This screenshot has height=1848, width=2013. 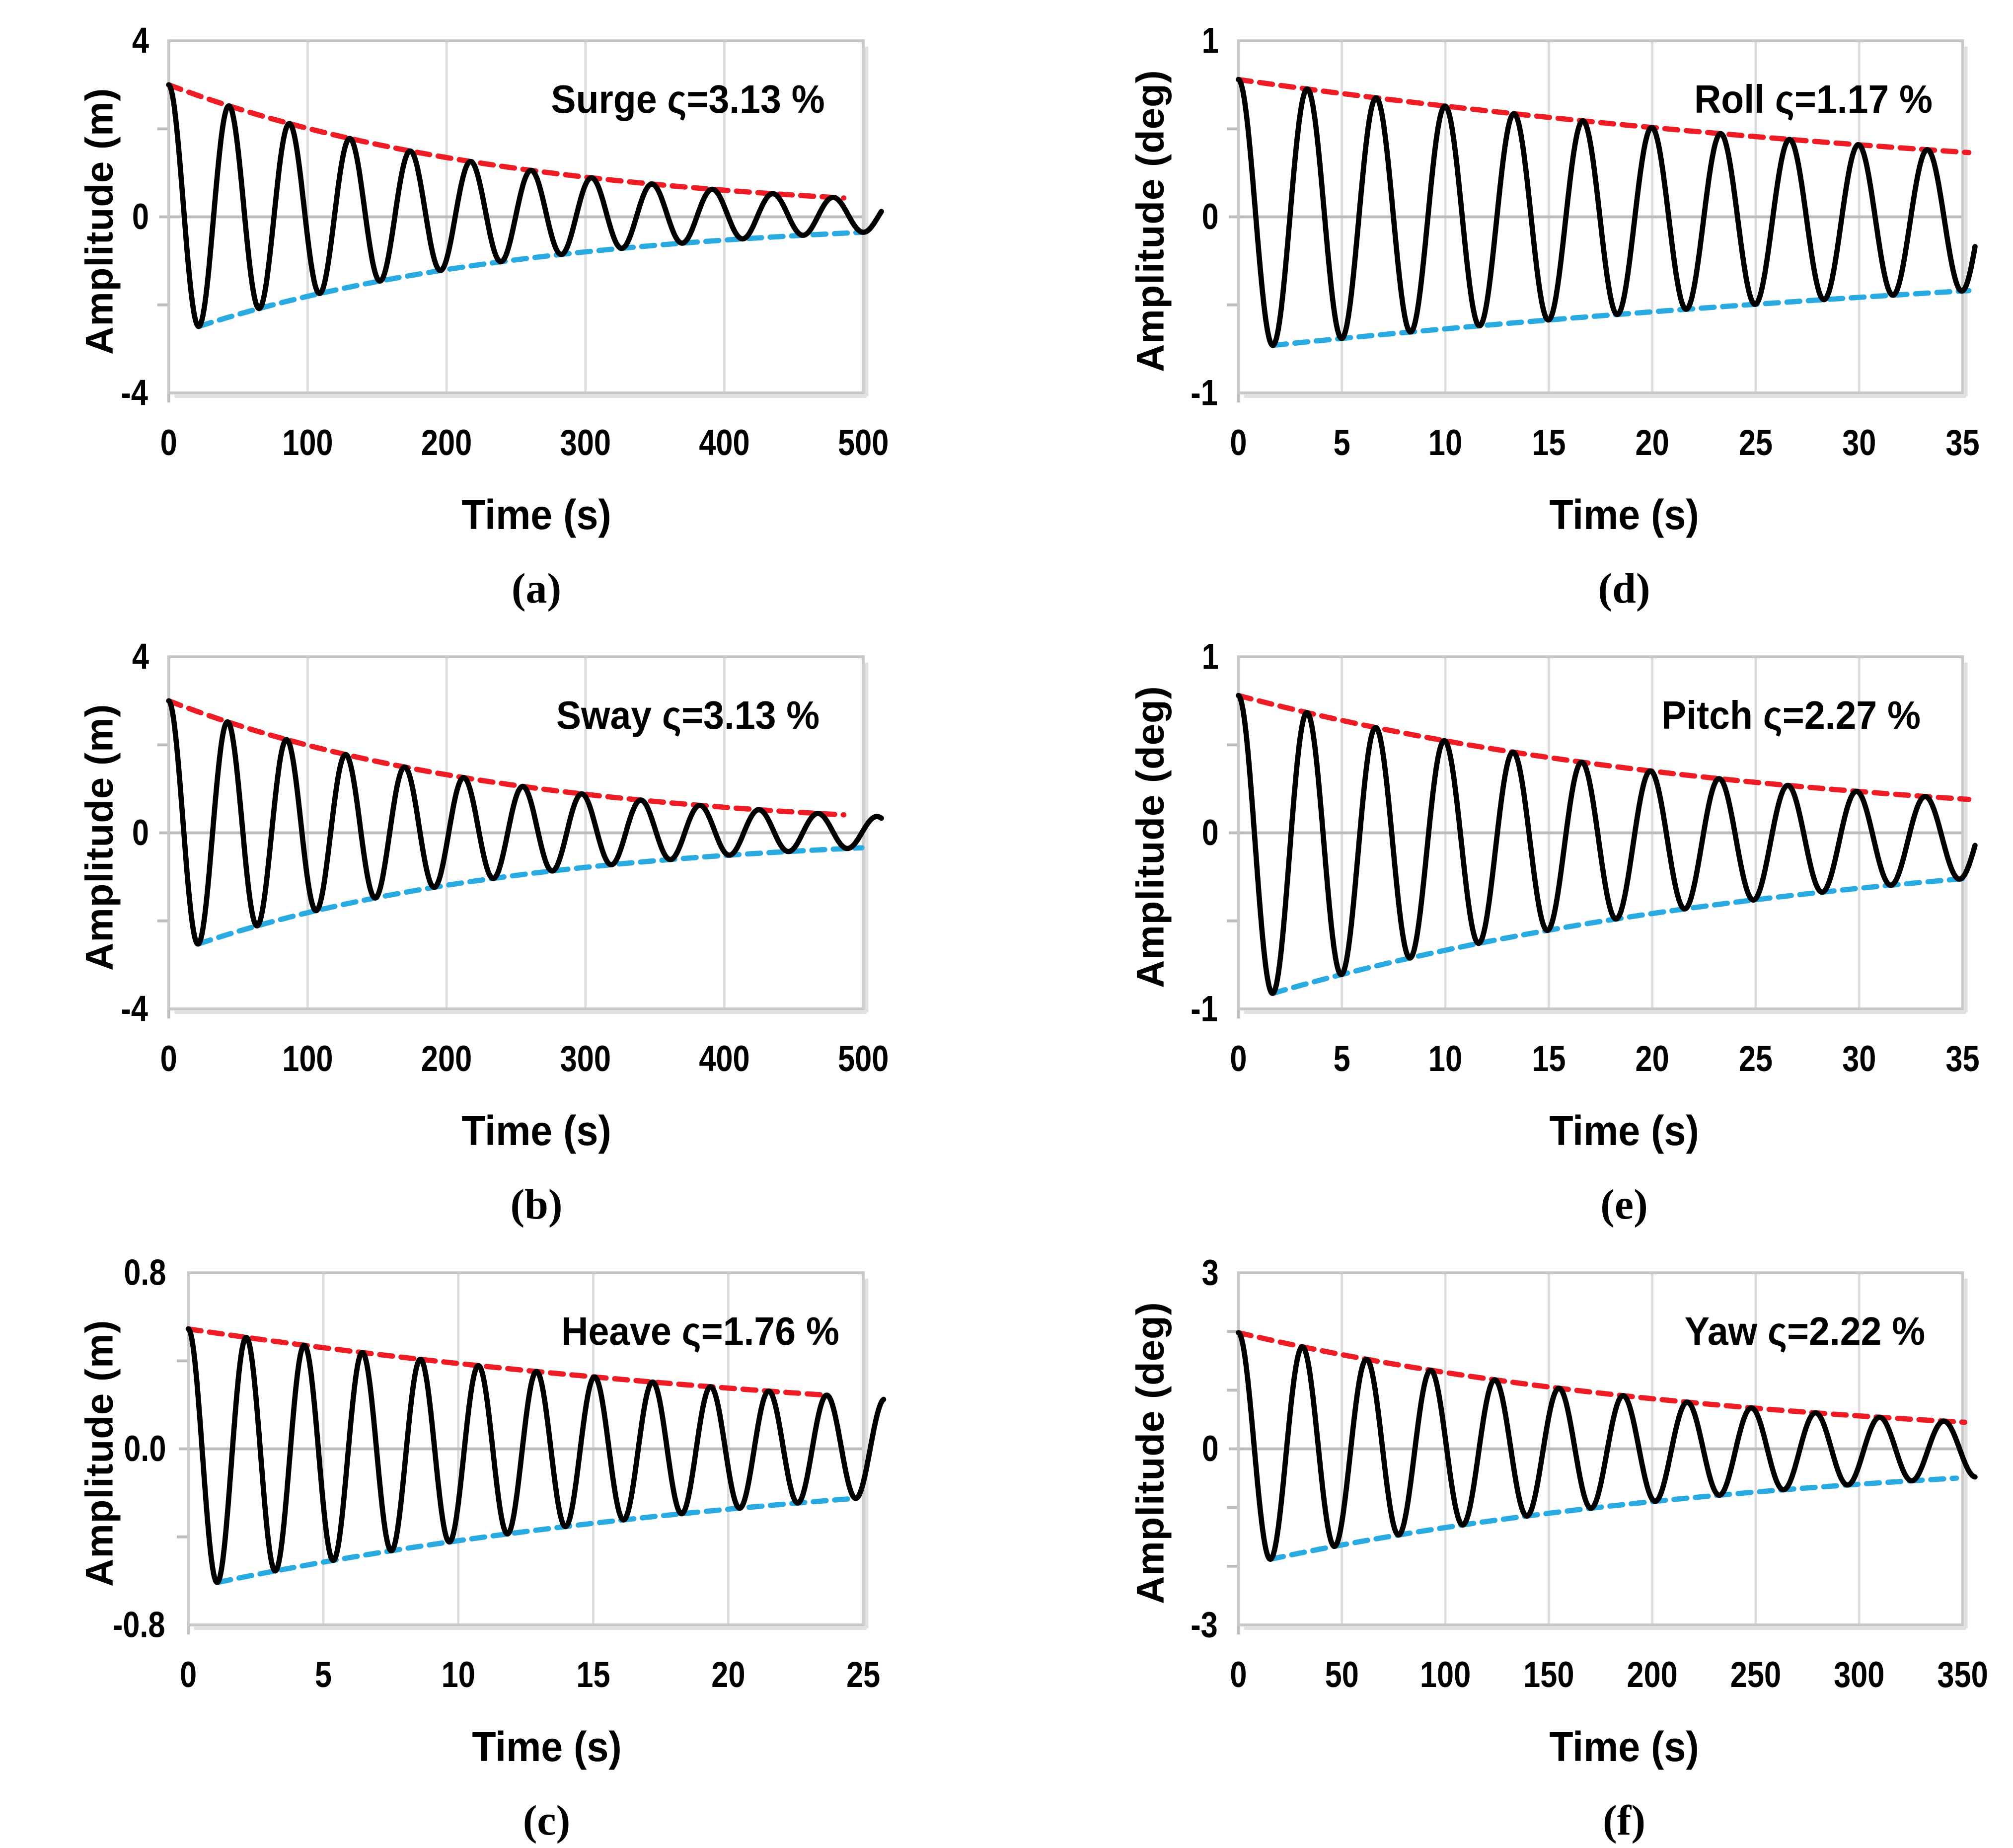 What do you see at coordinates (700, 1331) in the screenshot?
I see `heave-title: Heave ς=1.76 %` at bounding box center [700, 1331].